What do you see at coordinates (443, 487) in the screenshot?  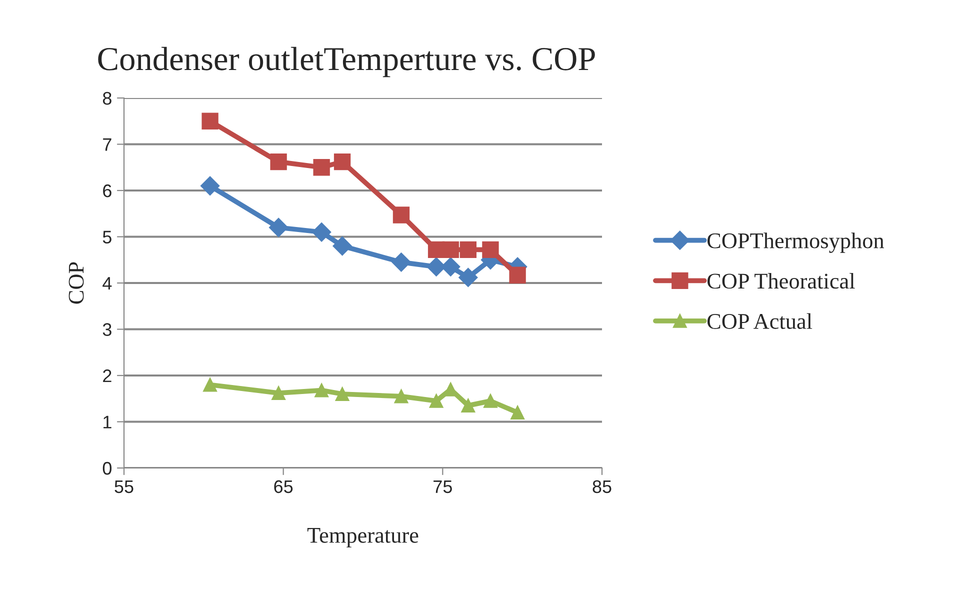 I see `x-tick-label: 75` at bounding box center [443, 487].